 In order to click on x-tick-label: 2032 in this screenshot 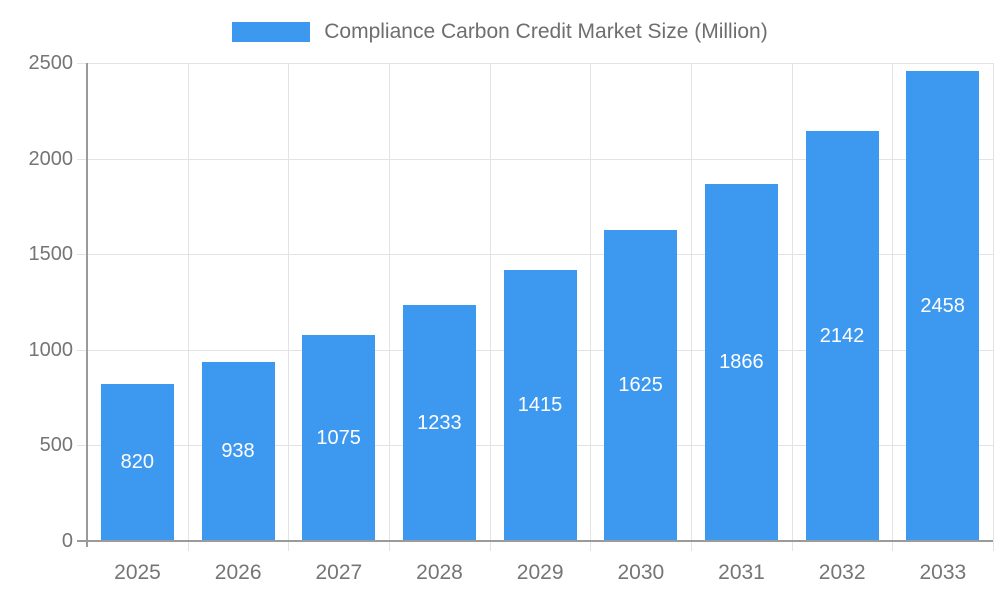, I will do `click(842, 572)`.